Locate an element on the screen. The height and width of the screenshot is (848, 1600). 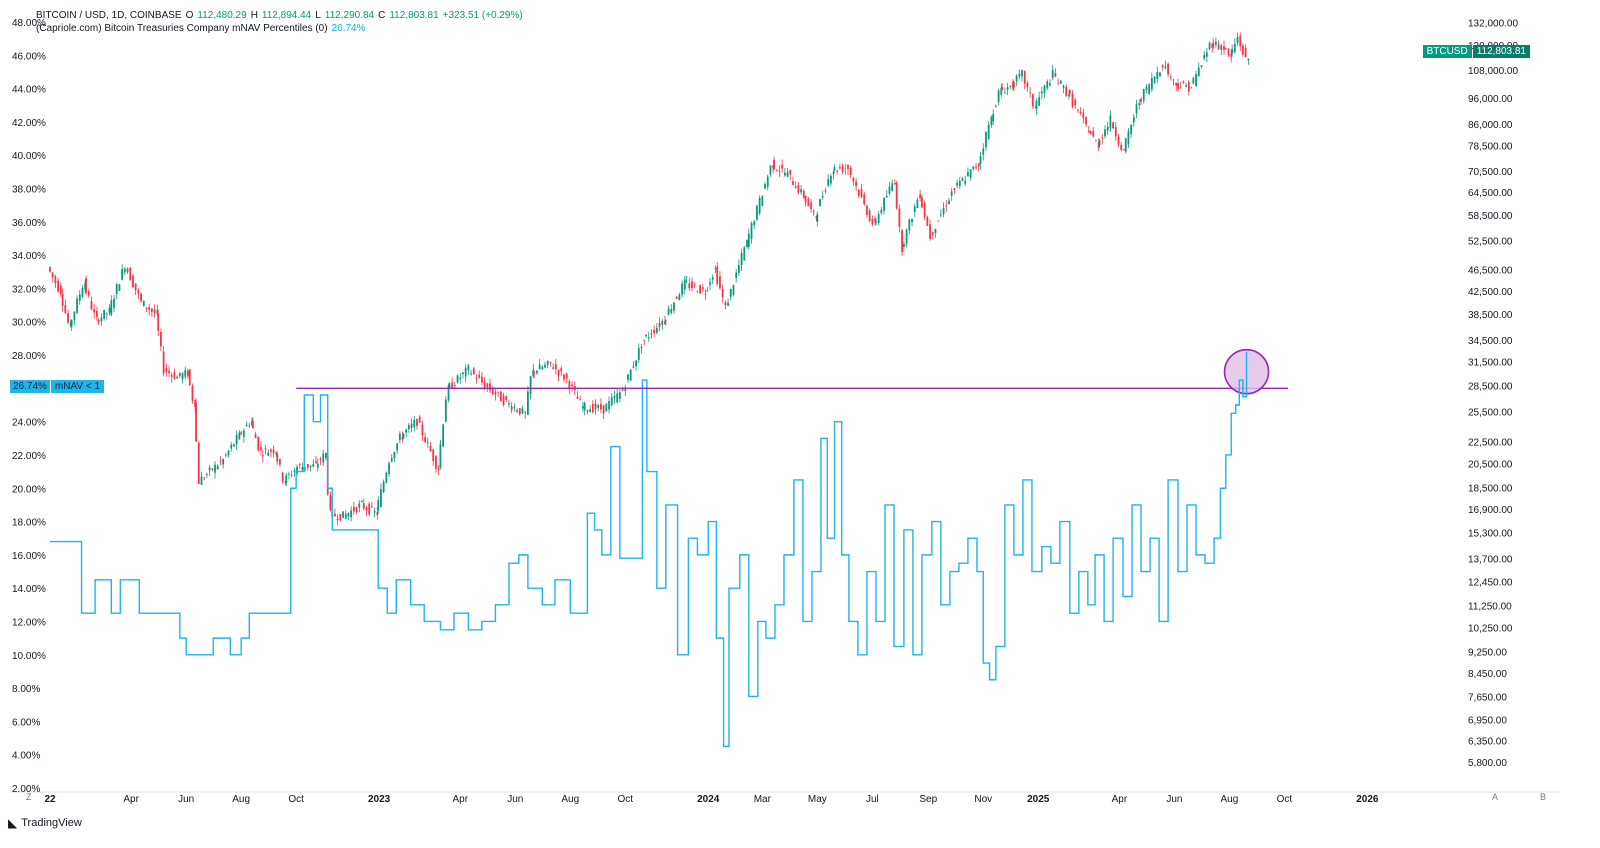
x-axis-tick-label: 2026 is located at coordinates (1367, 799).